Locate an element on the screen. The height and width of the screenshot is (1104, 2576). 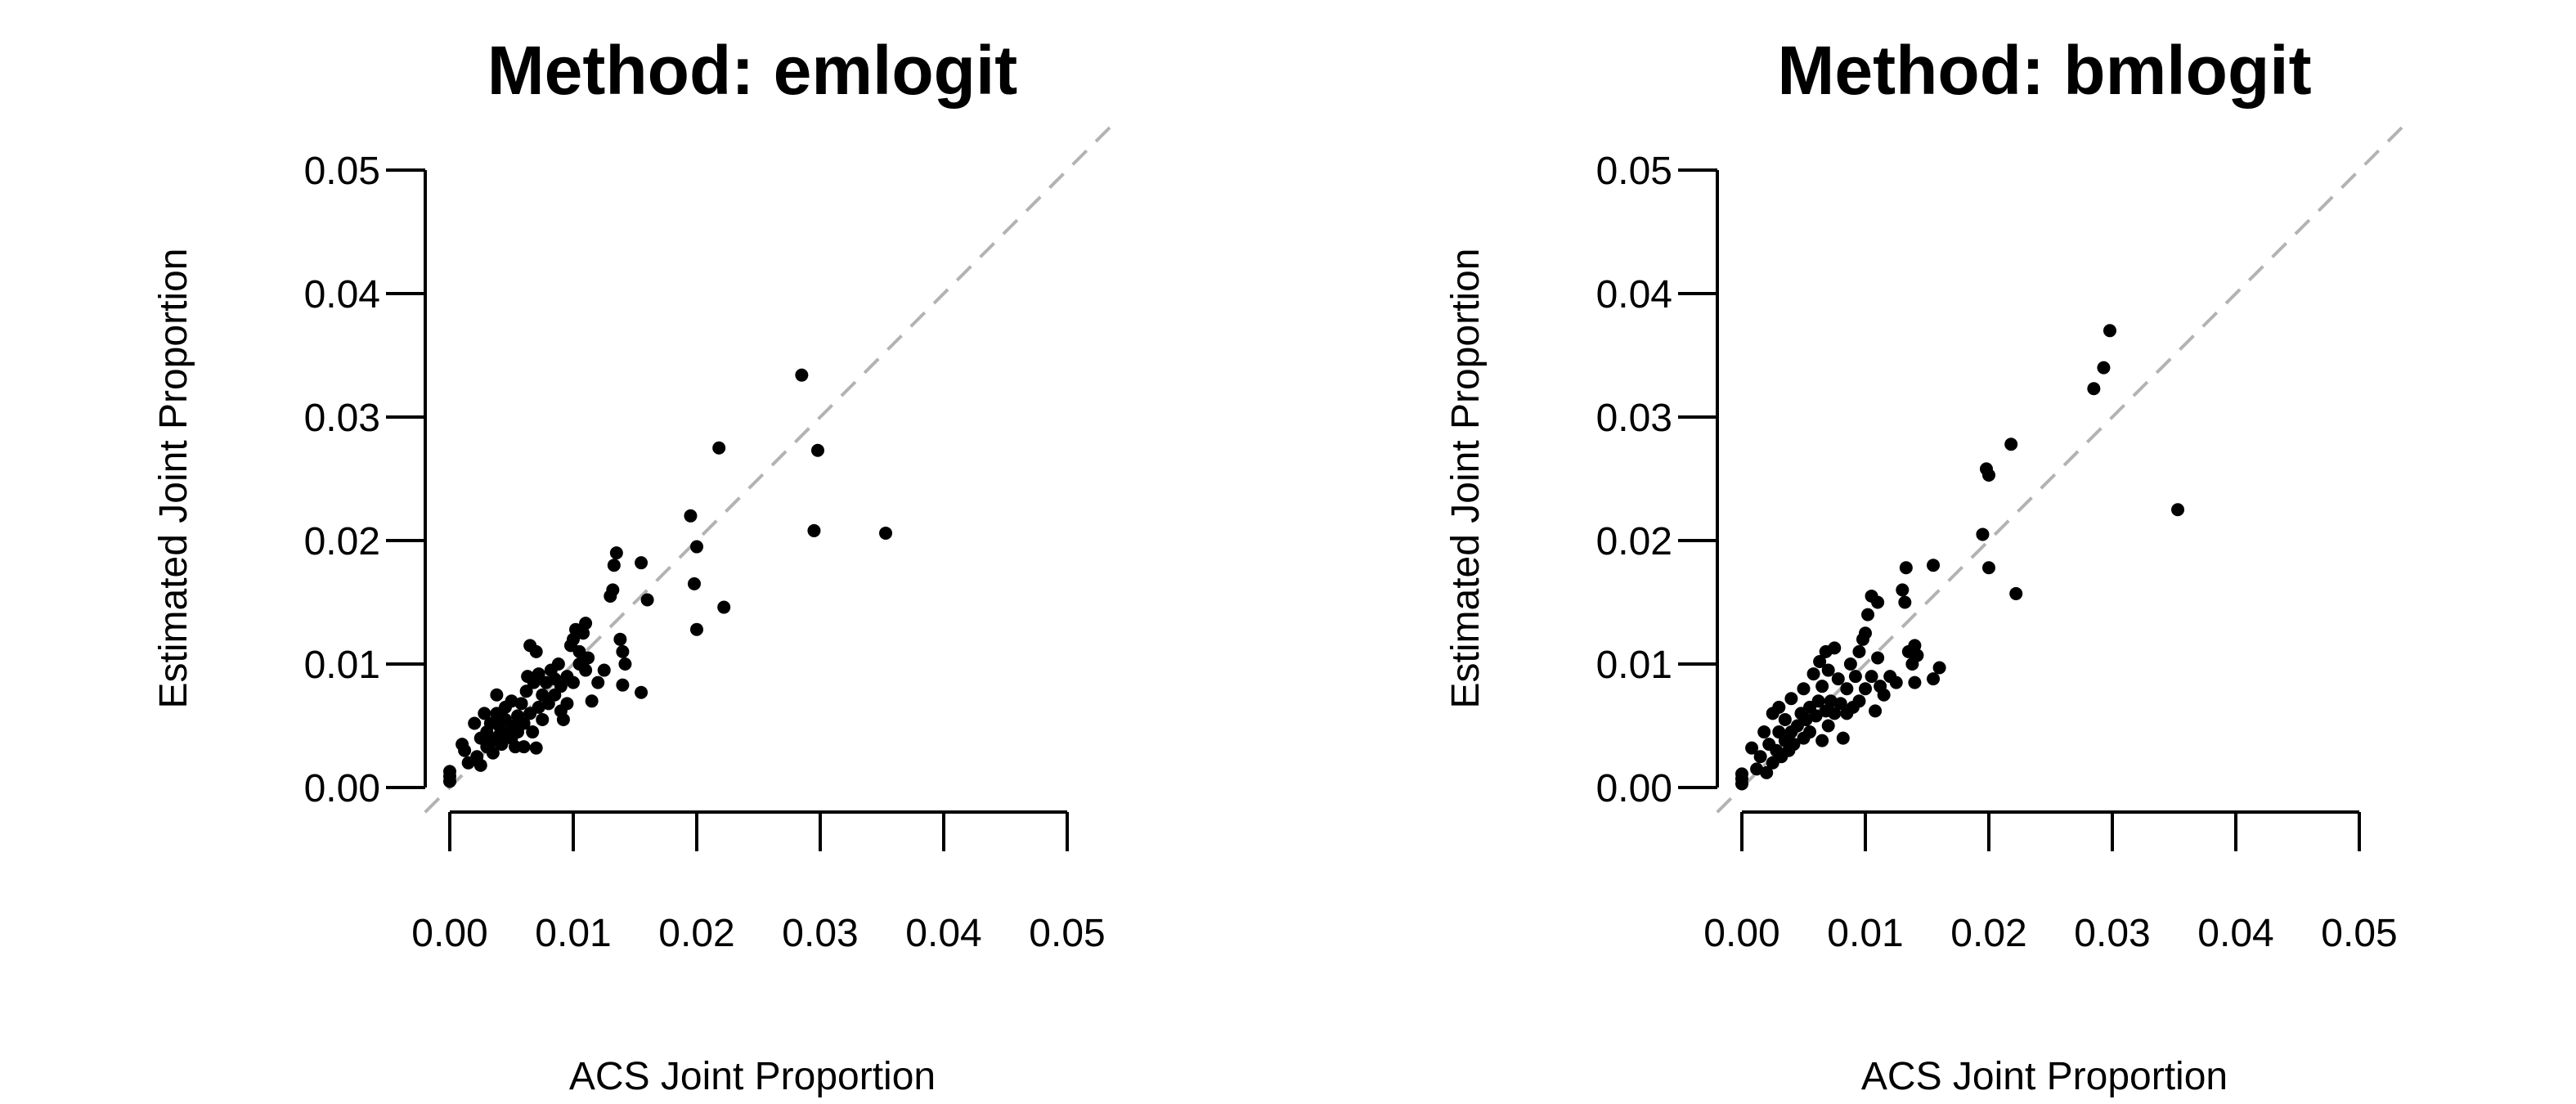
y-tick-label: 0.03 is located at coordinates (1634, 418).